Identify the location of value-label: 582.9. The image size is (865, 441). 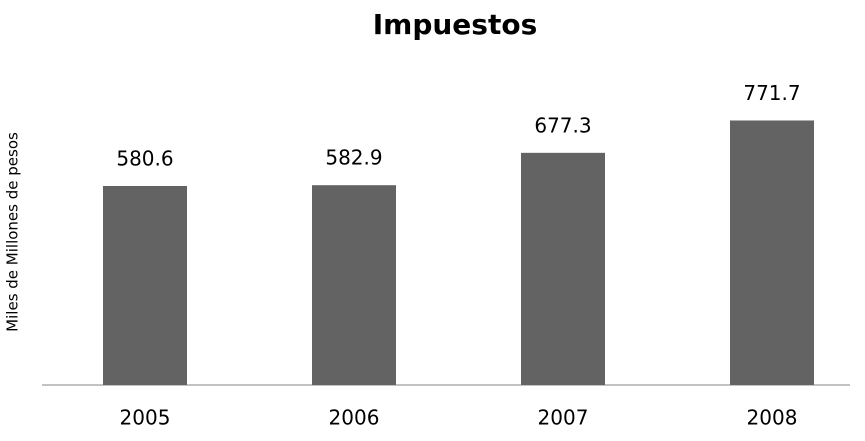
(353, 158).